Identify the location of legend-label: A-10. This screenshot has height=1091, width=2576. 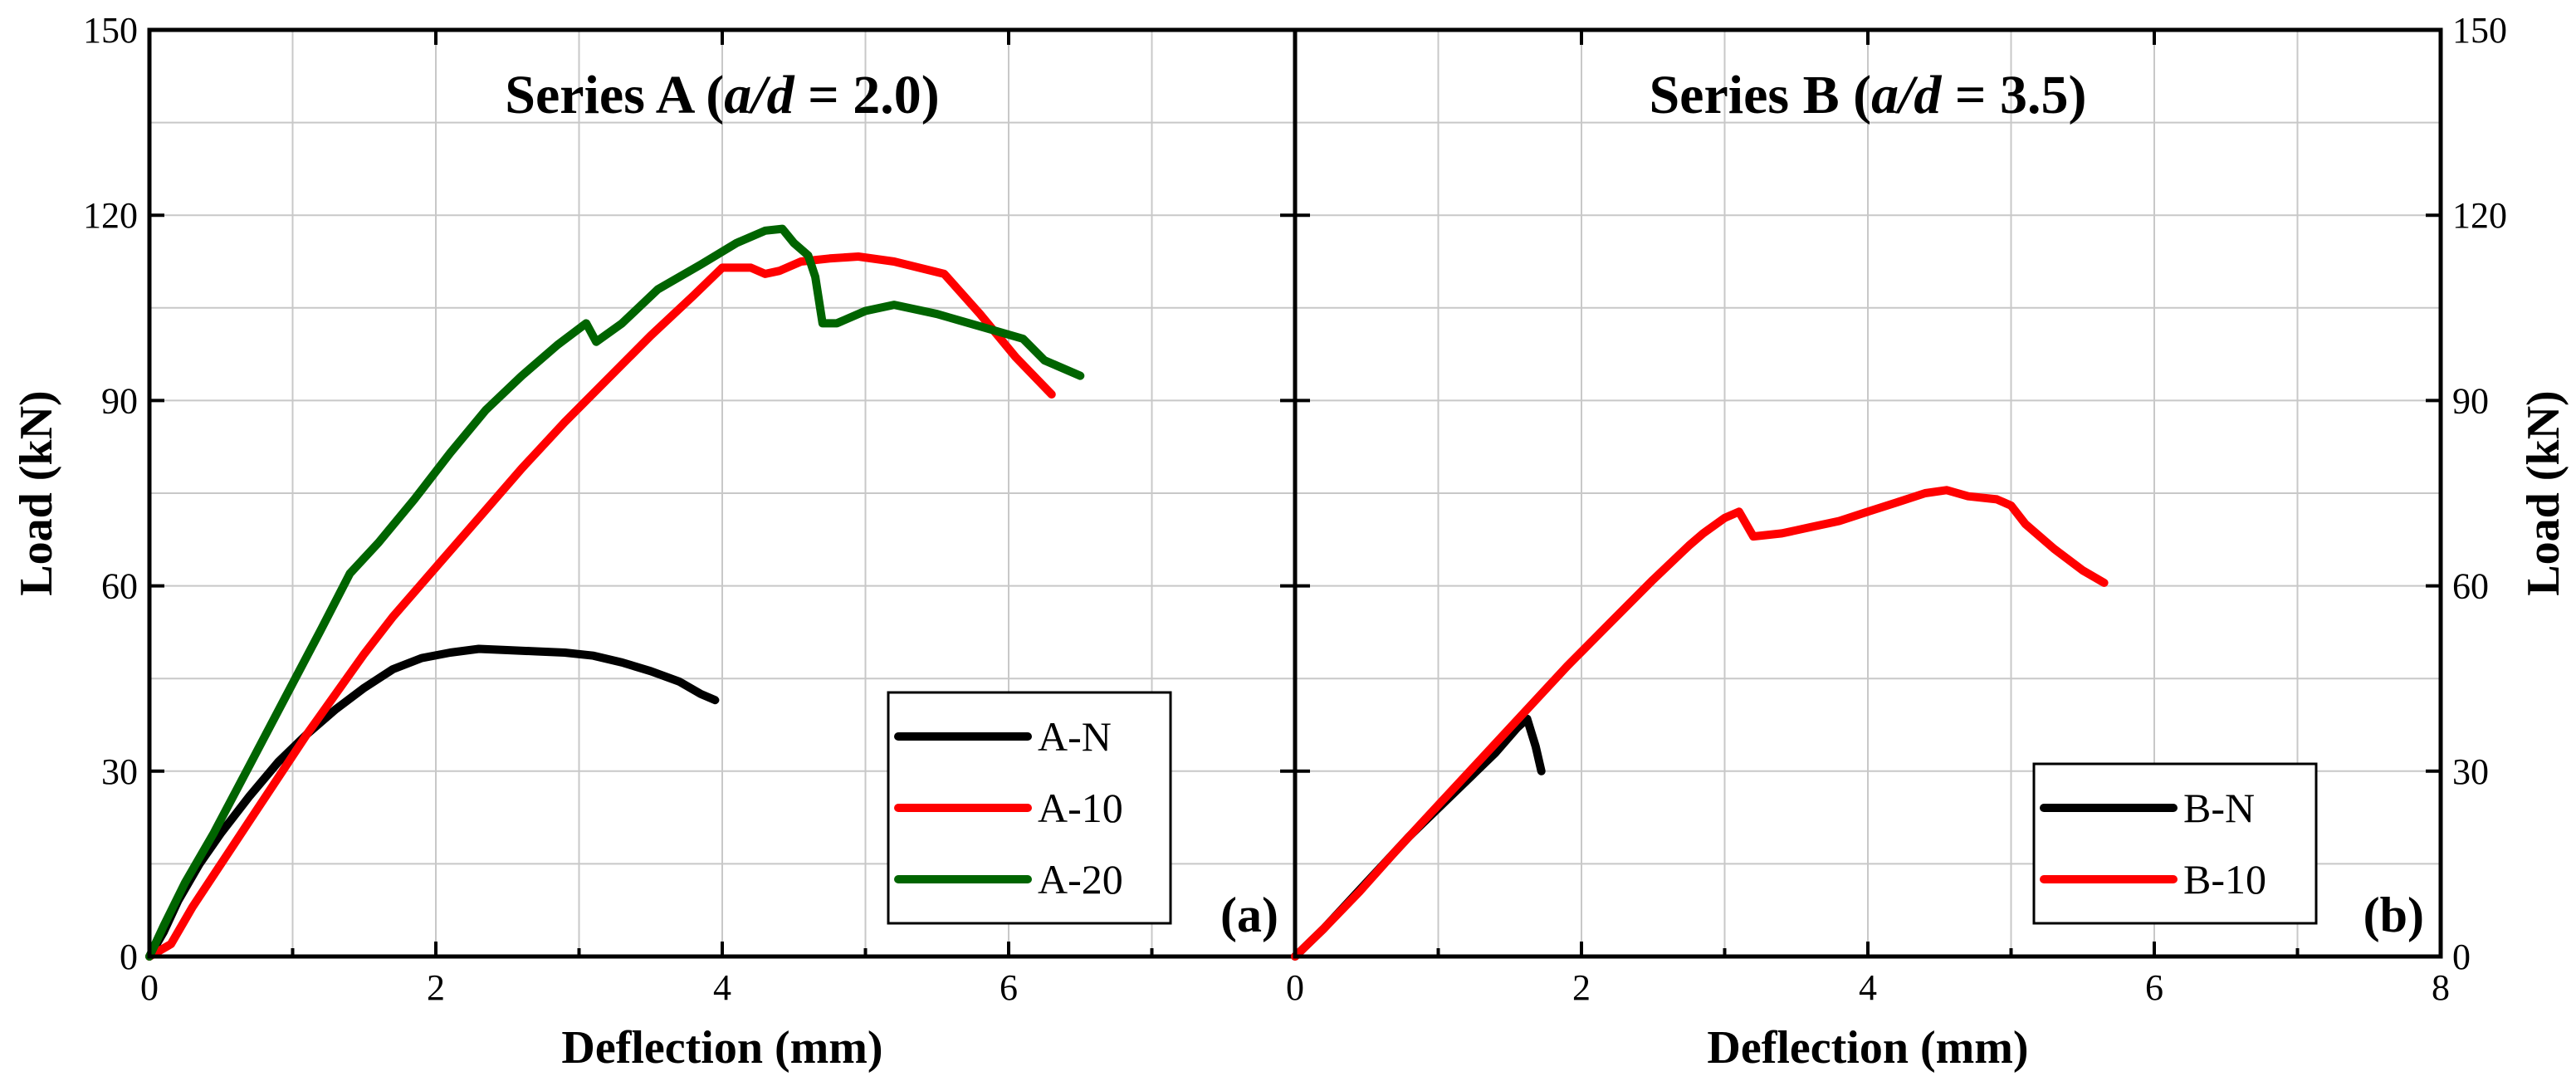
(1080, 808).